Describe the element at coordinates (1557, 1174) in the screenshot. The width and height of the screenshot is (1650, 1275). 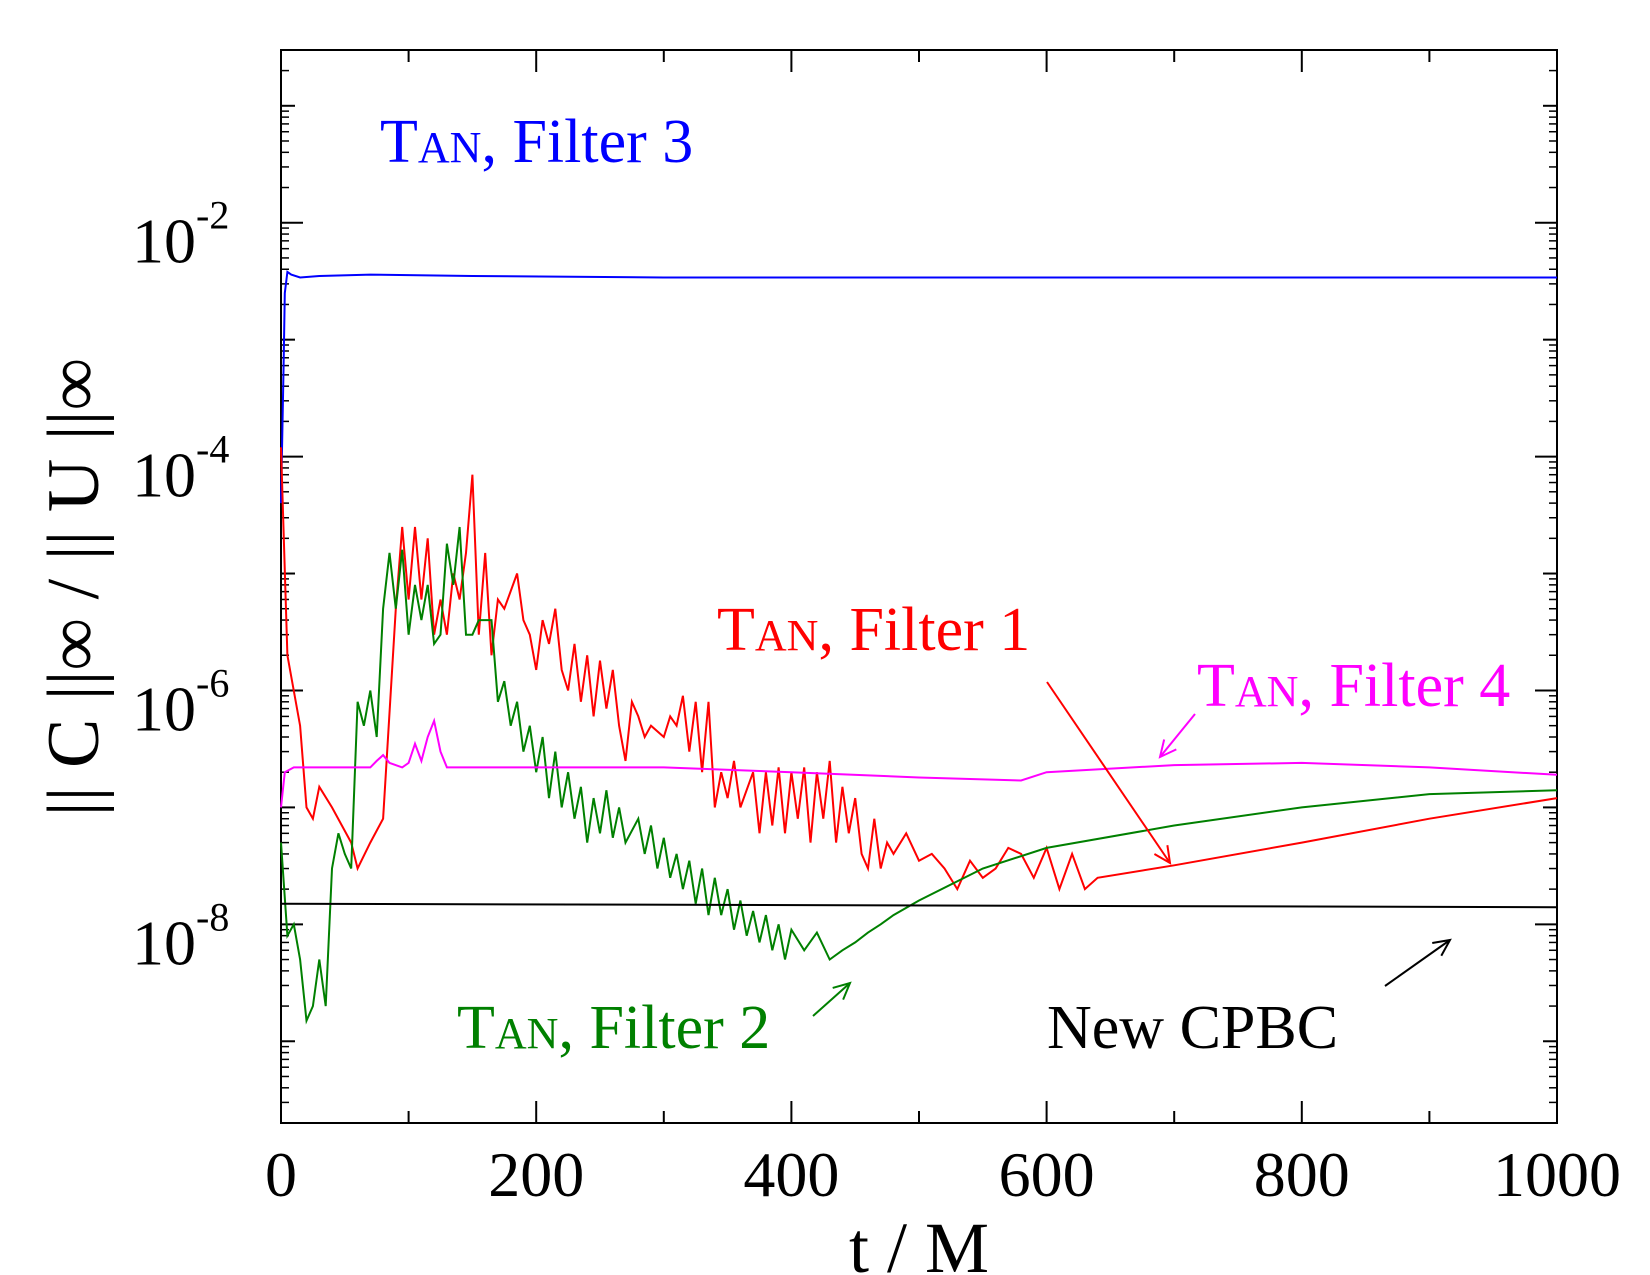
I see `x-tick-label: 1000` at that location.